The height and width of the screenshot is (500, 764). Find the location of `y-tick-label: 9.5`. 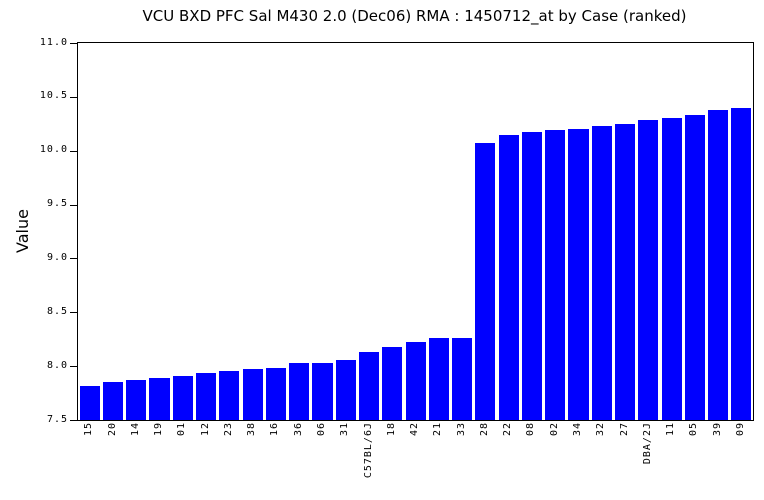

y-tick-label: 9.5 is located at coordinates (57, 204).